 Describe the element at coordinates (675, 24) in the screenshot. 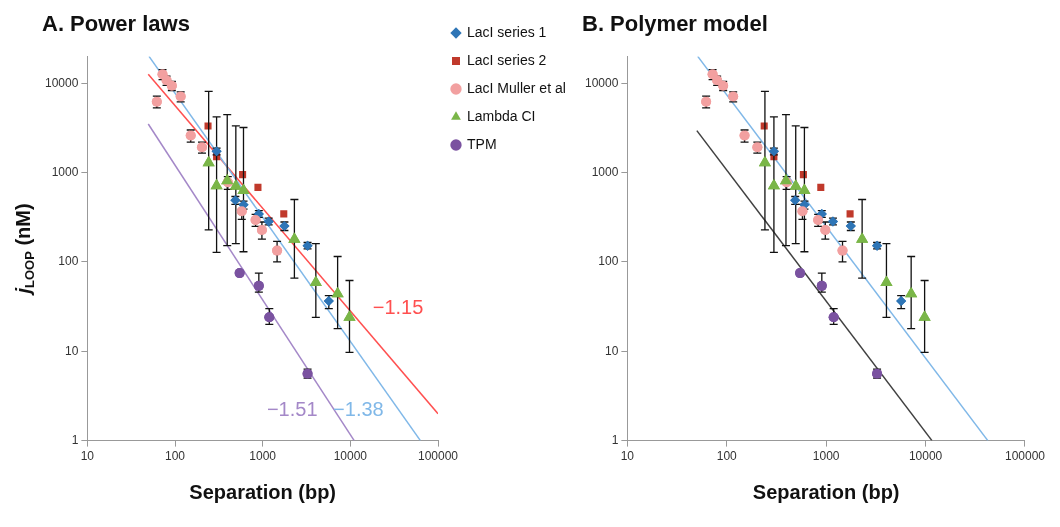

I see `chart-title: B. Polymer model` at that location.